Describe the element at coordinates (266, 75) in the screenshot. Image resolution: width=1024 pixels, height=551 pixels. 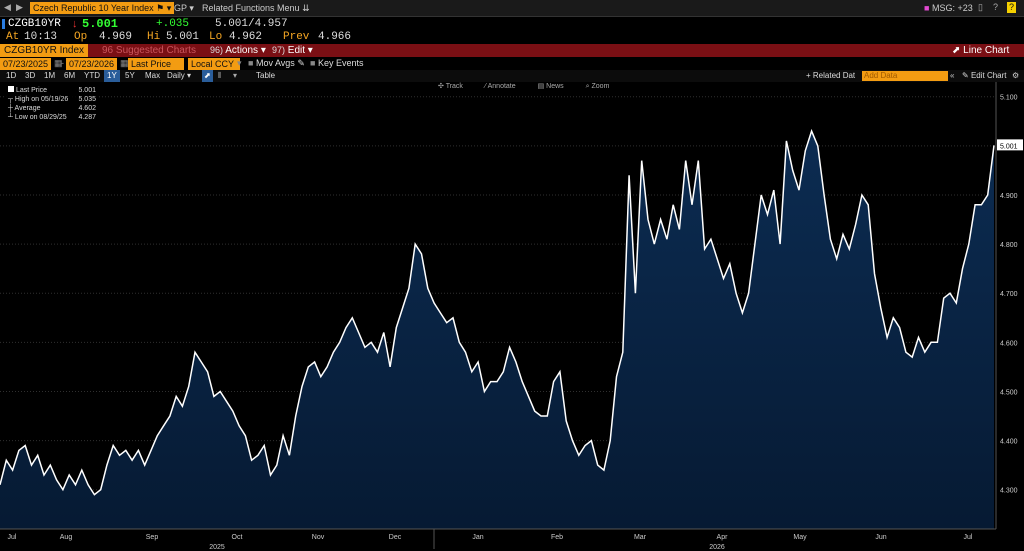
I see `table-button: Table` at that location.